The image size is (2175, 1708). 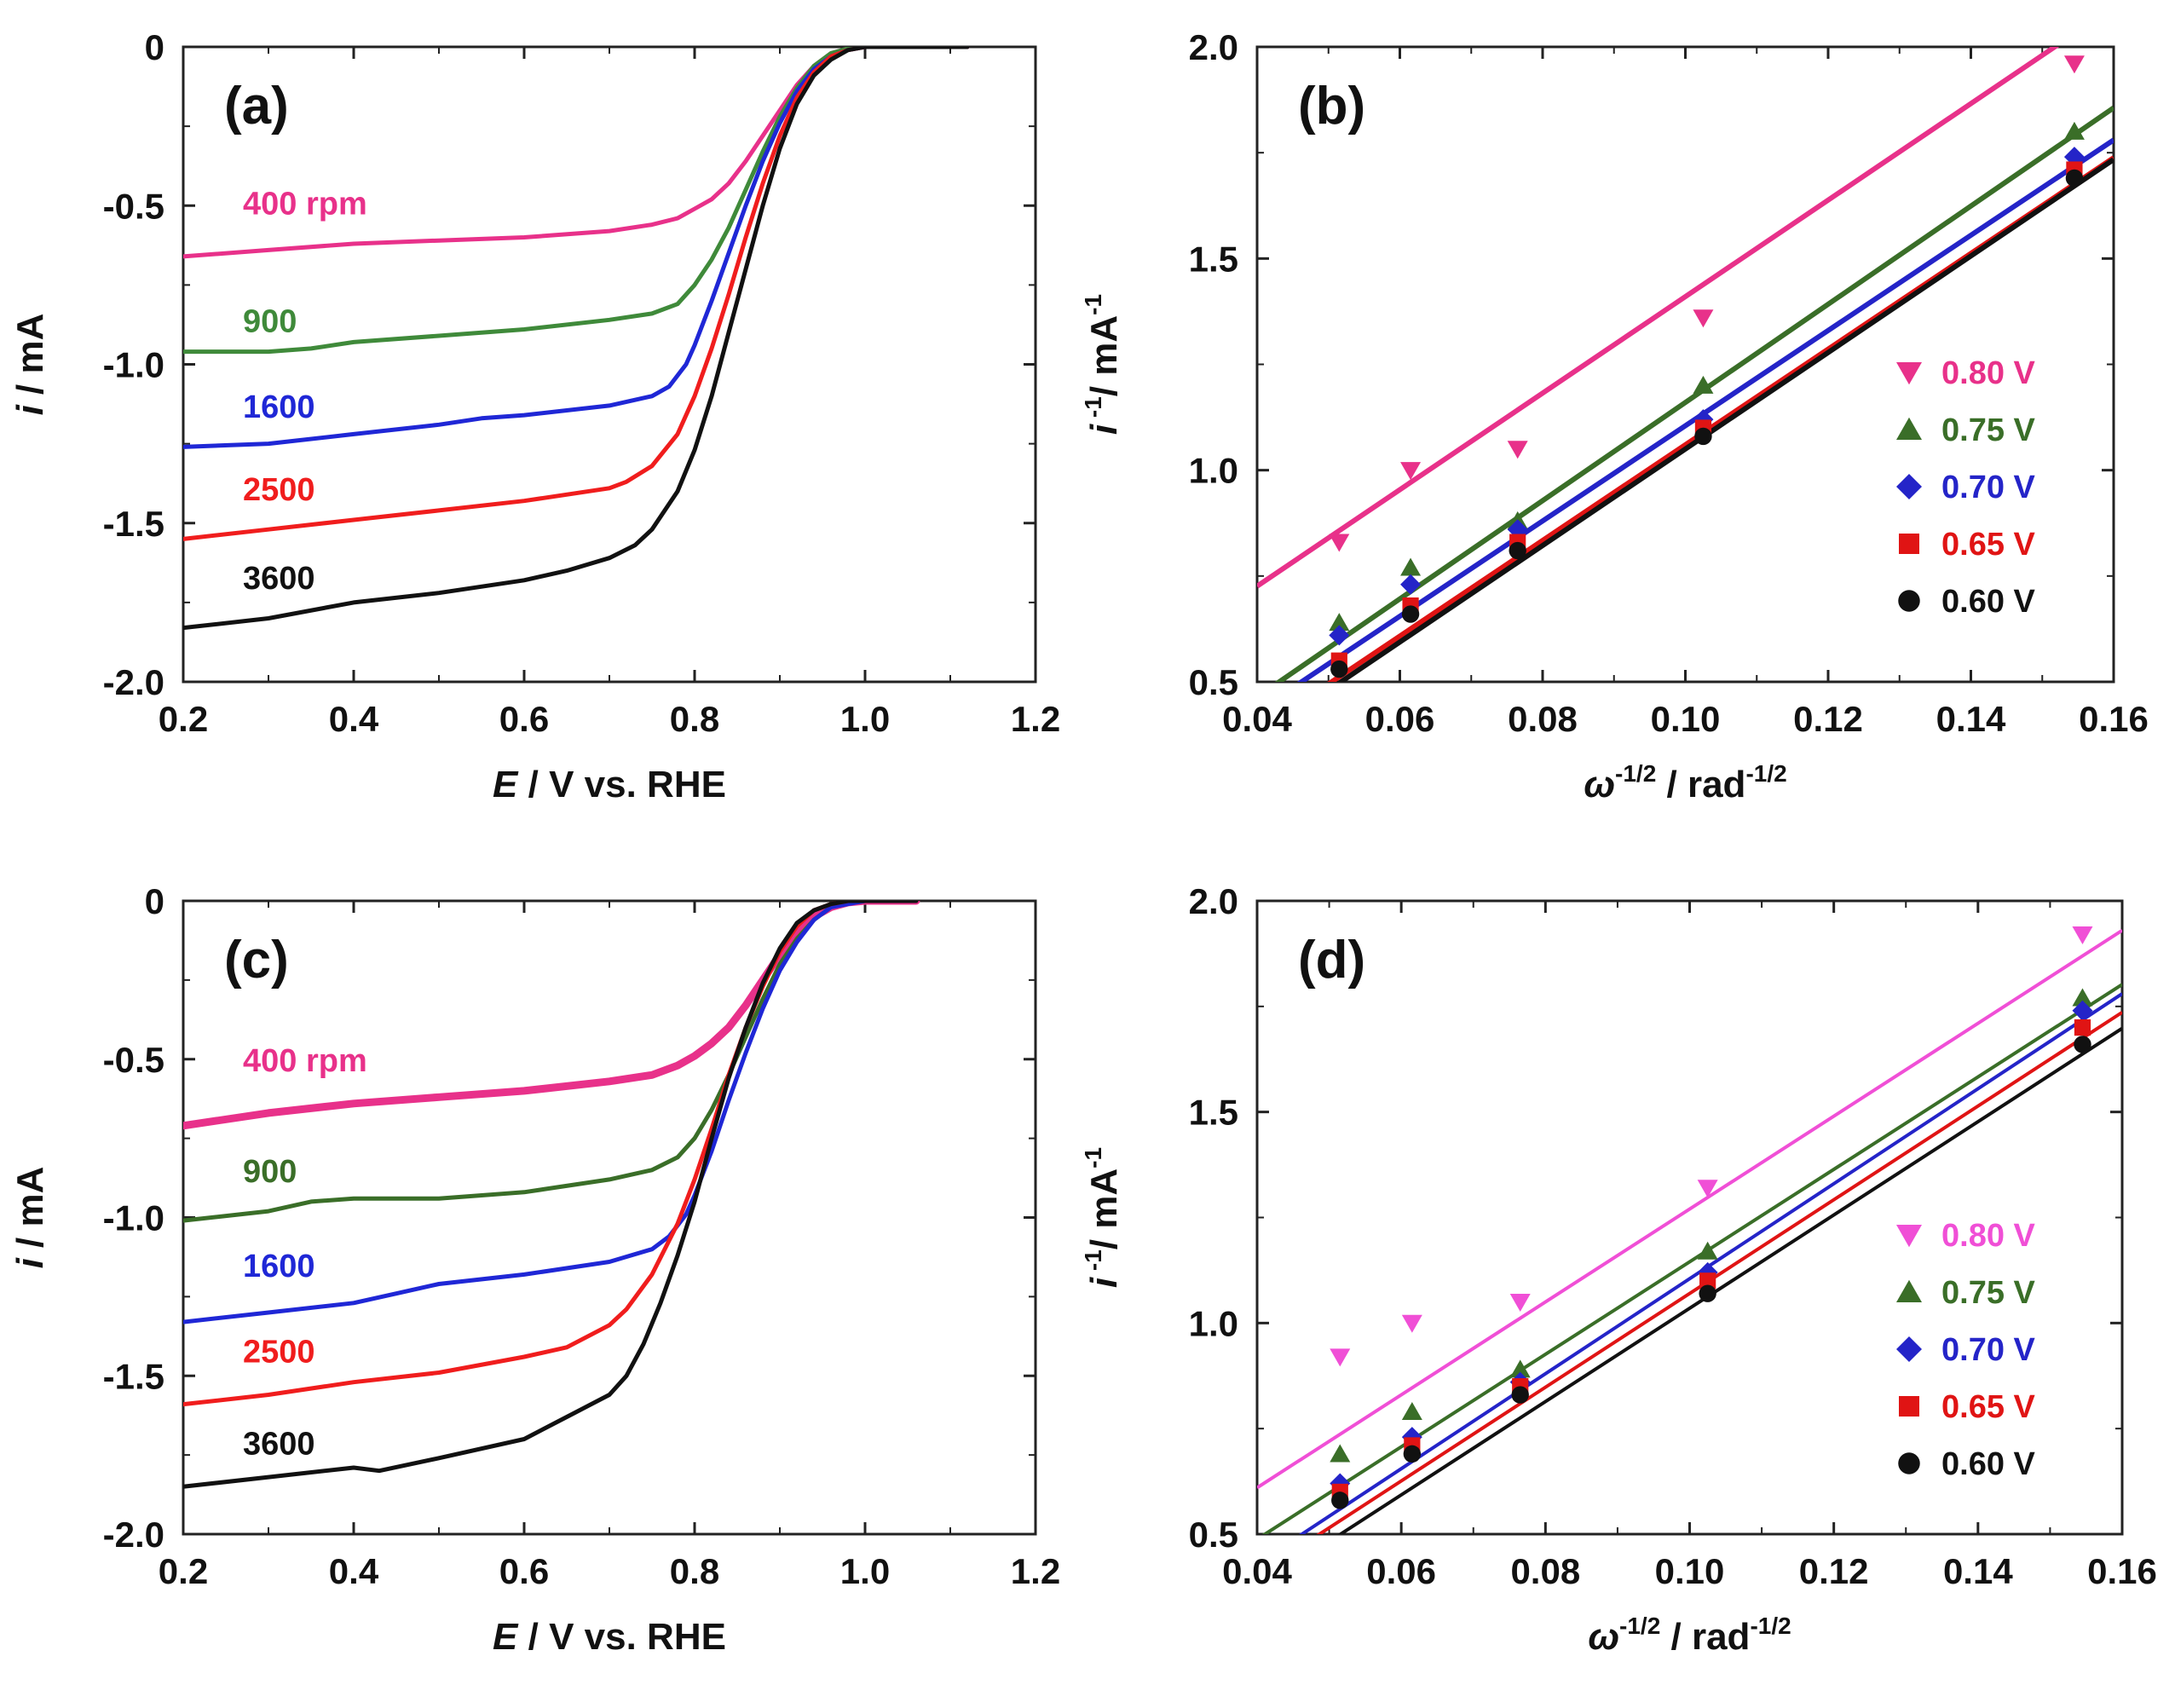 I want to click on y-tick-label: 0, so click(x=154, y=901).